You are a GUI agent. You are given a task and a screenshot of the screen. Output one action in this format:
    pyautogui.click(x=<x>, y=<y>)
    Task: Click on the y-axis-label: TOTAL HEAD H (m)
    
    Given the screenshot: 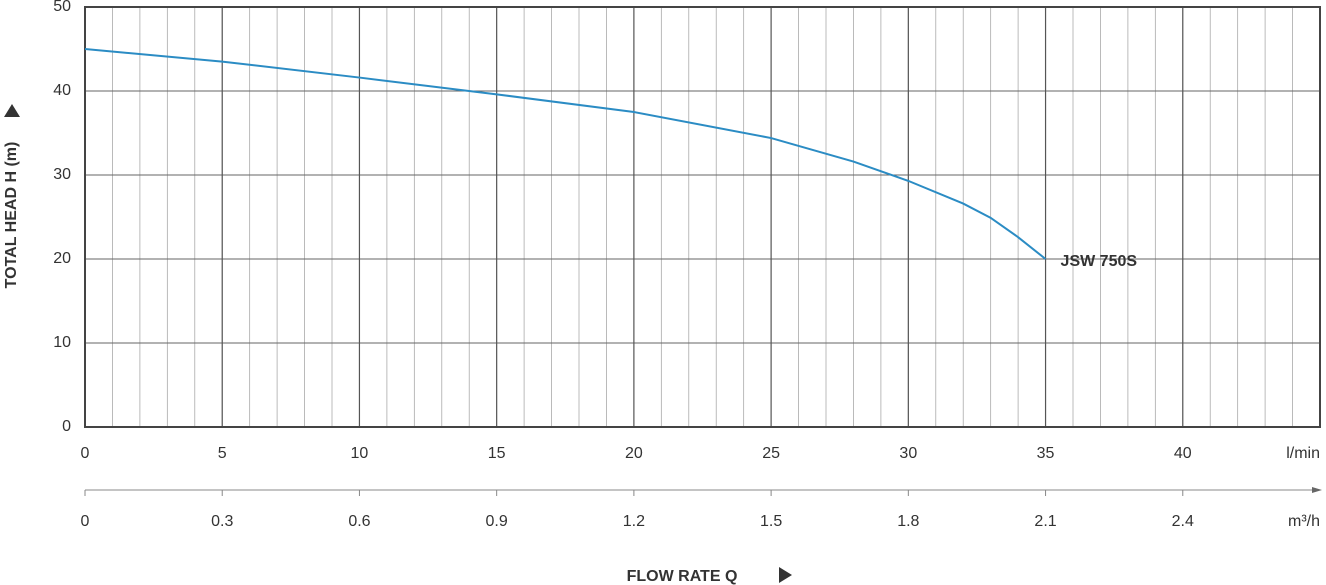 What is the action you would take?
    pyautogui.click(x=11, y=215)
    